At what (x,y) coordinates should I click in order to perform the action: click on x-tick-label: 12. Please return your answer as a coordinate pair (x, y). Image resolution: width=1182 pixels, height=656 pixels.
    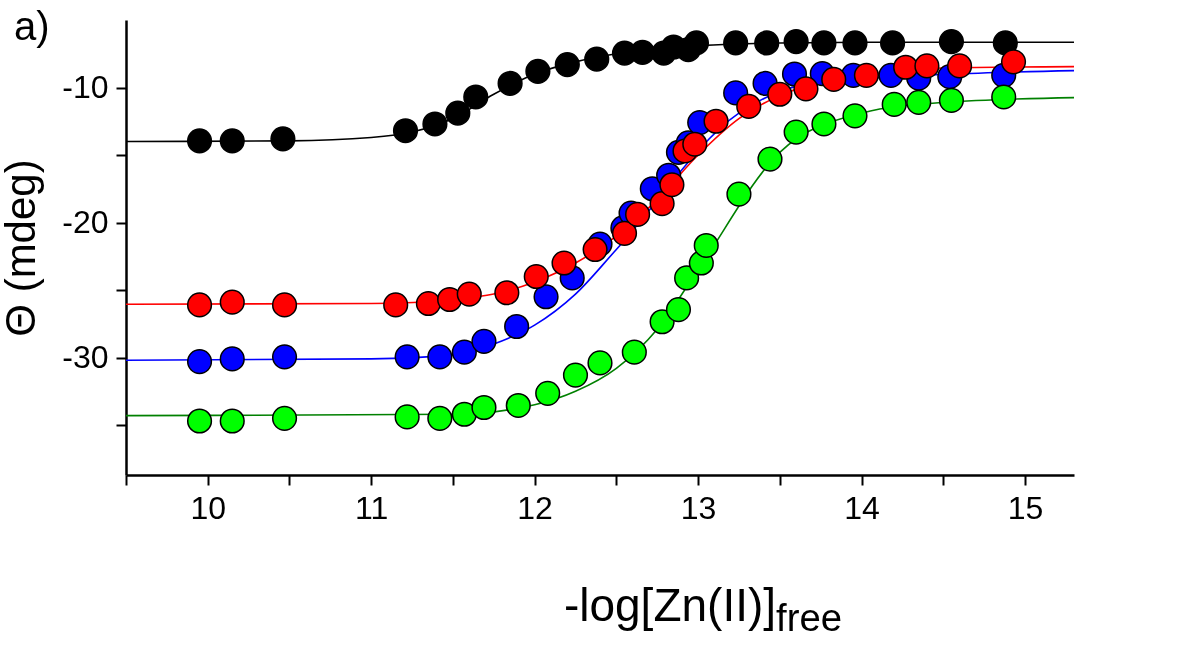
    Looking at the image, I should click on (535, 507).